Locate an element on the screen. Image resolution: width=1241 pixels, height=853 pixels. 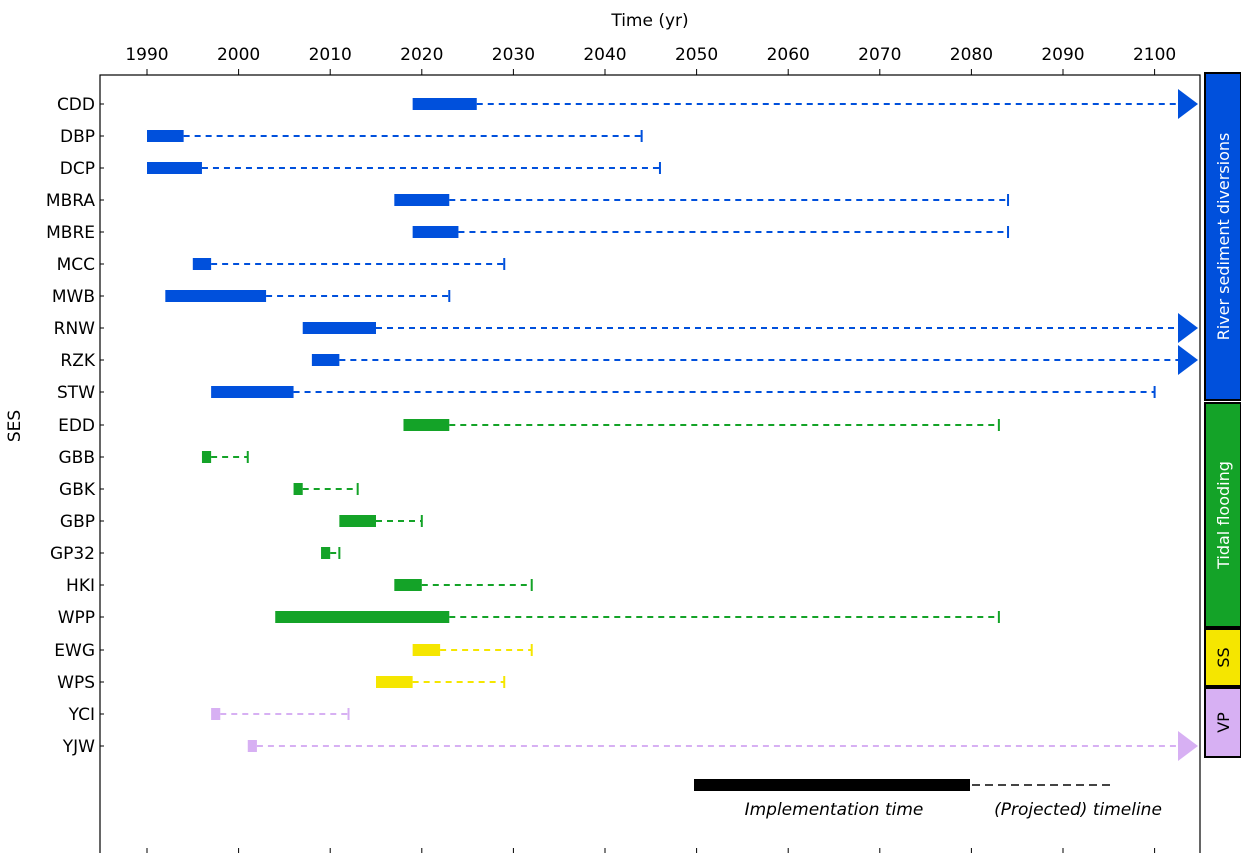
x-tick-label: 2020 is located at coordinates (421, 55).